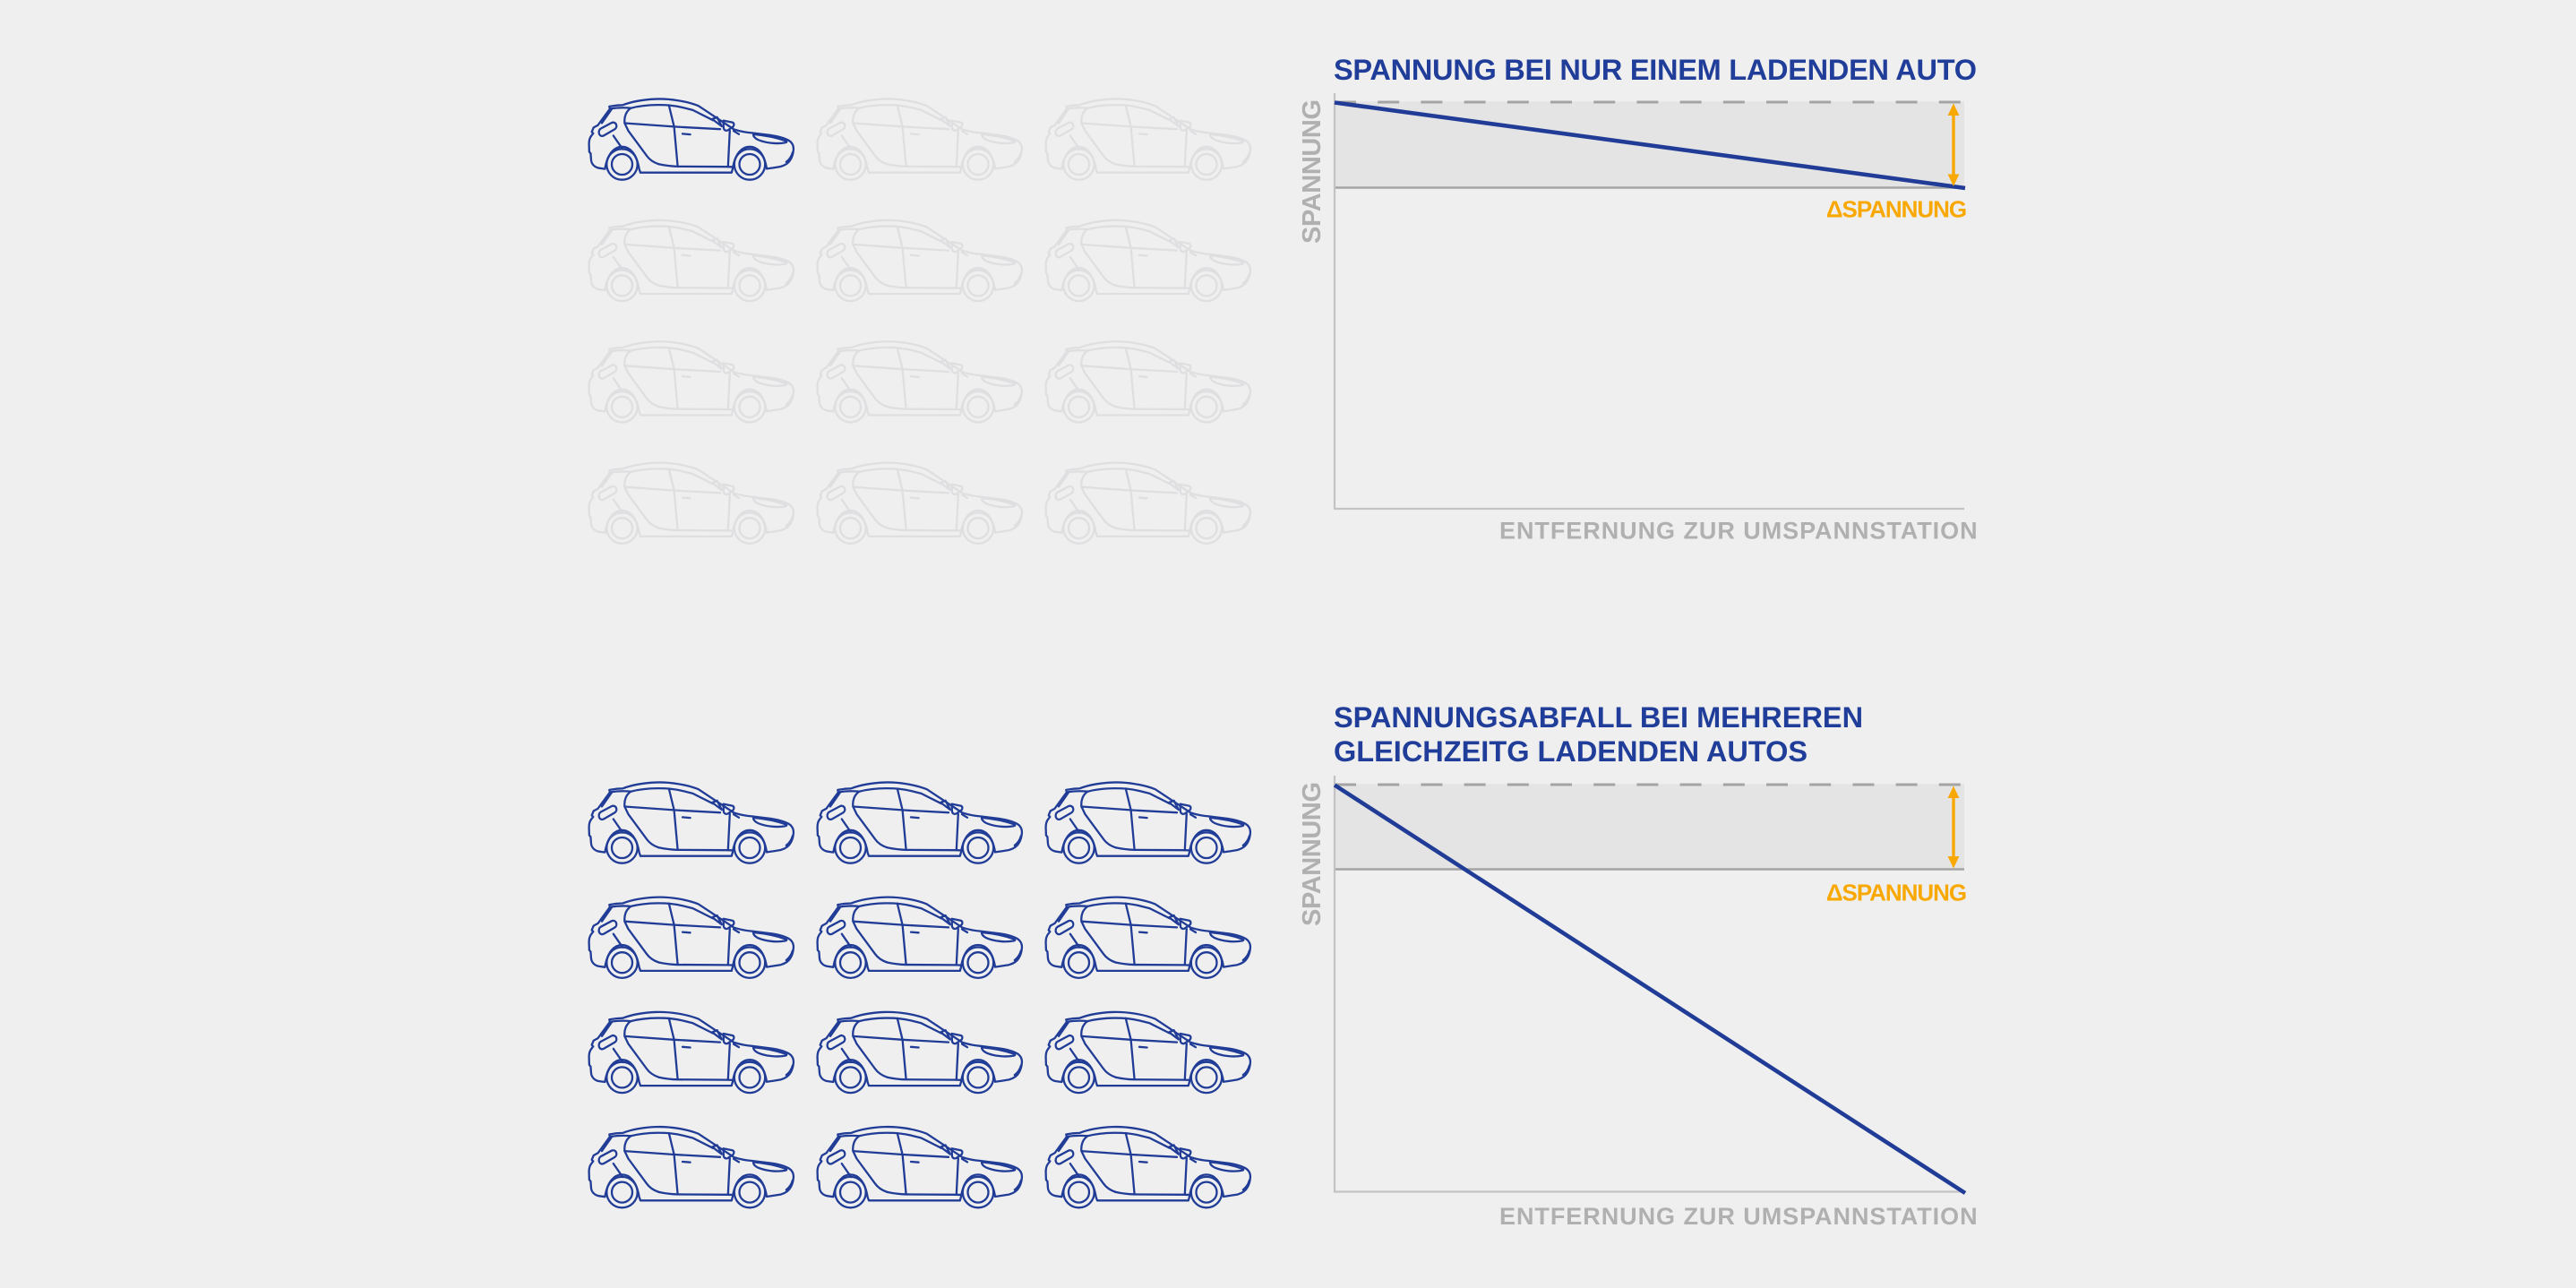 The width and height of the screenshot is (2576, 1288). What do you see at coordinates (1598, 717) in the screenshot?
I see `svg-text: SPANNUNGSABFALL BEI MEHREREN` at bounding box center [1598, 717].